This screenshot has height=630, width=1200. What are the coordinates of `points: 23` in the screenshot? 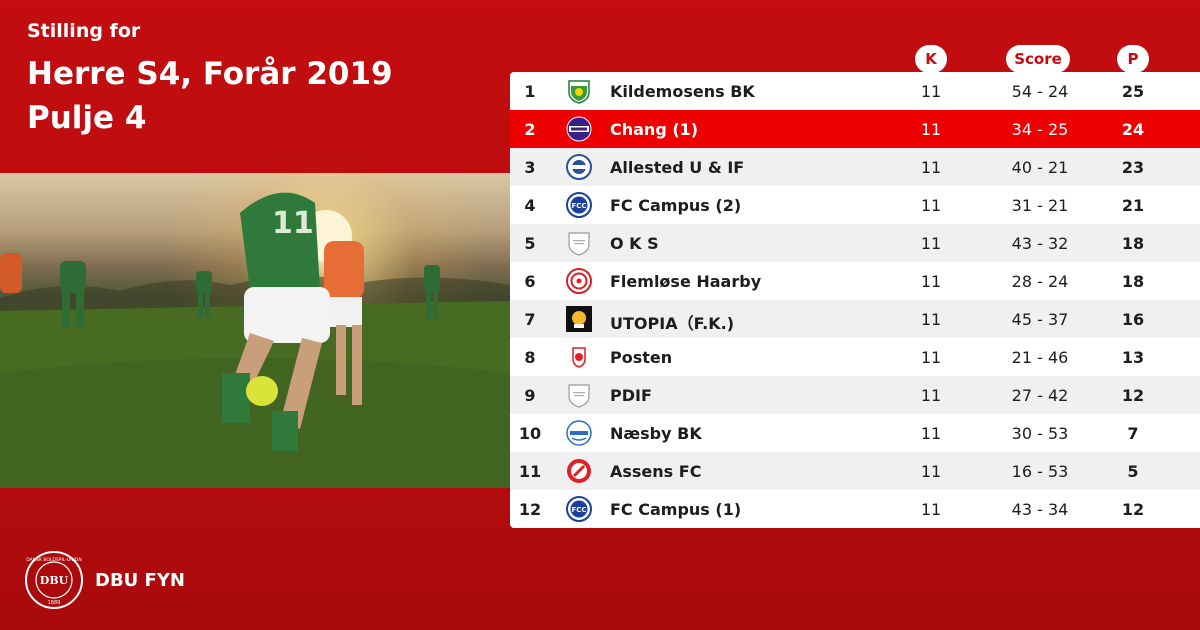 It's located at (1133, 167).